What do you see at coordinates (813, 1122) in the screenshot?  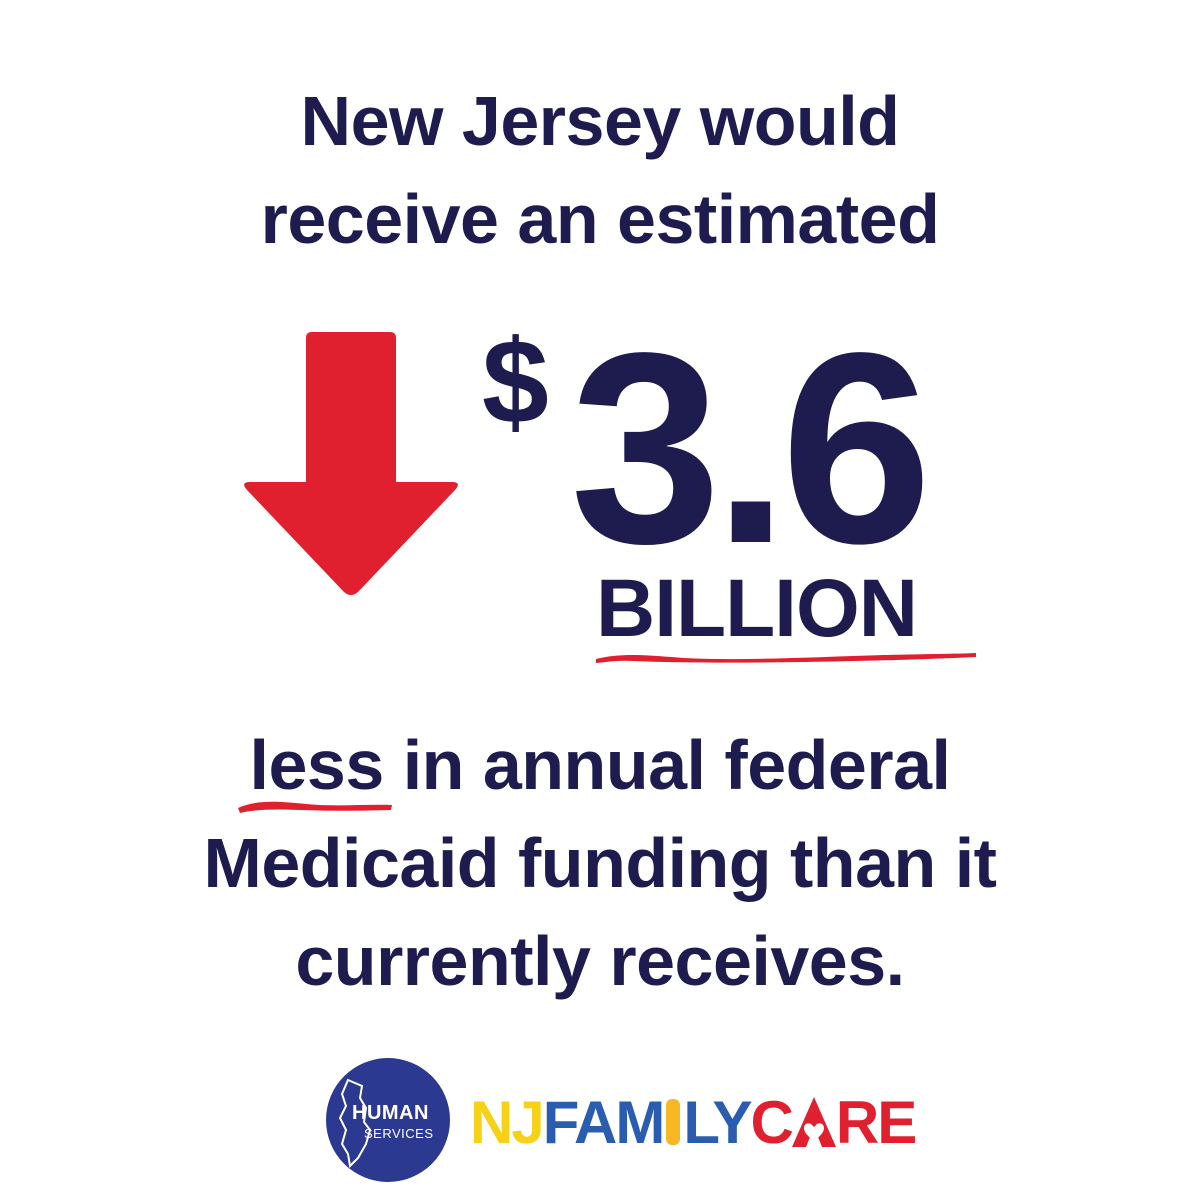 I see `heart-icon` at bounding box center [813, 1122].